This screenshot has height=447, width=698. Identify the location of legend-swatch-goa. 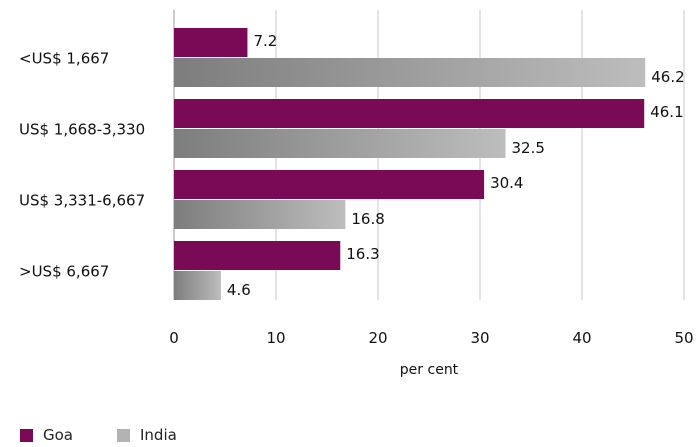
(26, 435).